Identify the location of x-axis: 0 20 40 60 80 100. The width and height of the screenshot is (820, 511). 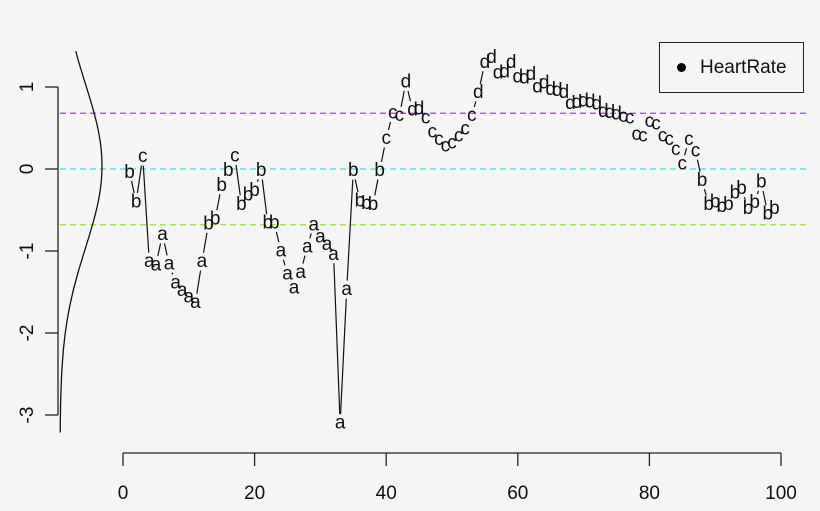
(457, 478).